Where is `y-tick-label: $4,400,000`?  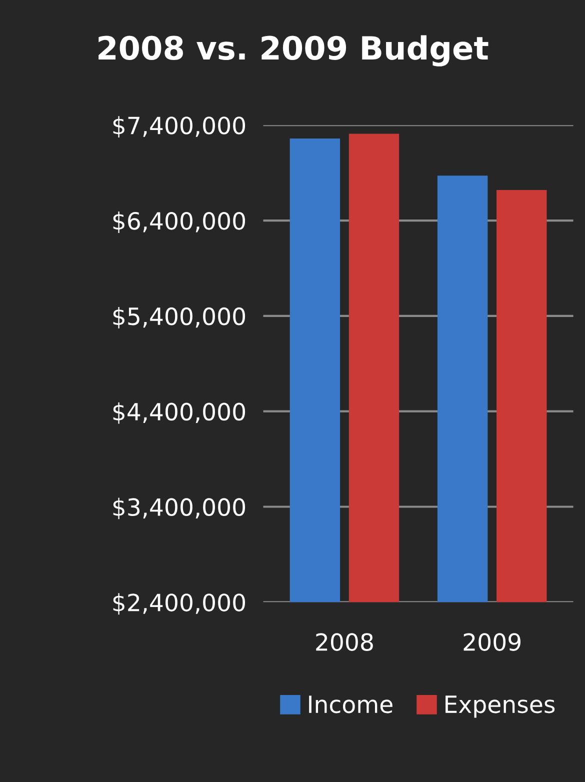 y-tick-label: $4,400,000 is located at coordinates (179, 413).